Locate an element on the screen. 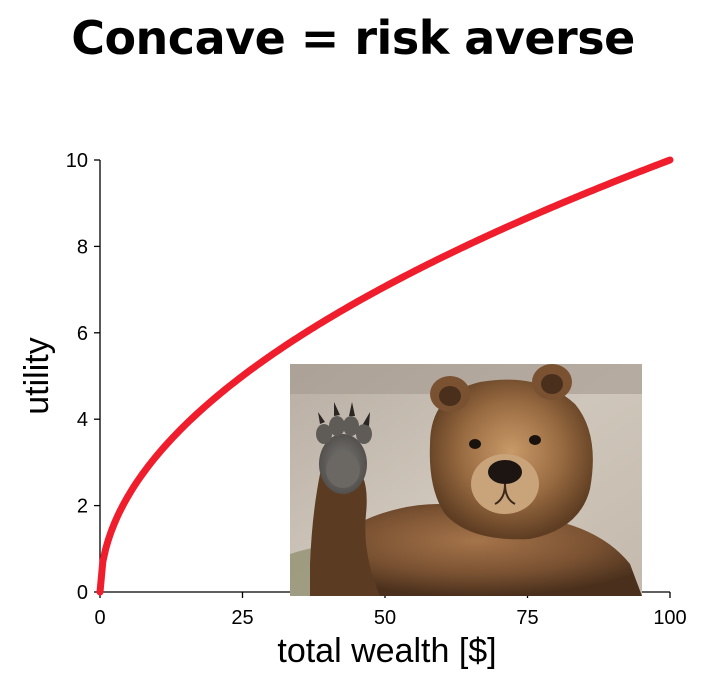 The width and height of the screenshot is (706, 682). x-tick-label: 100 is located at coordinates (669, 618).